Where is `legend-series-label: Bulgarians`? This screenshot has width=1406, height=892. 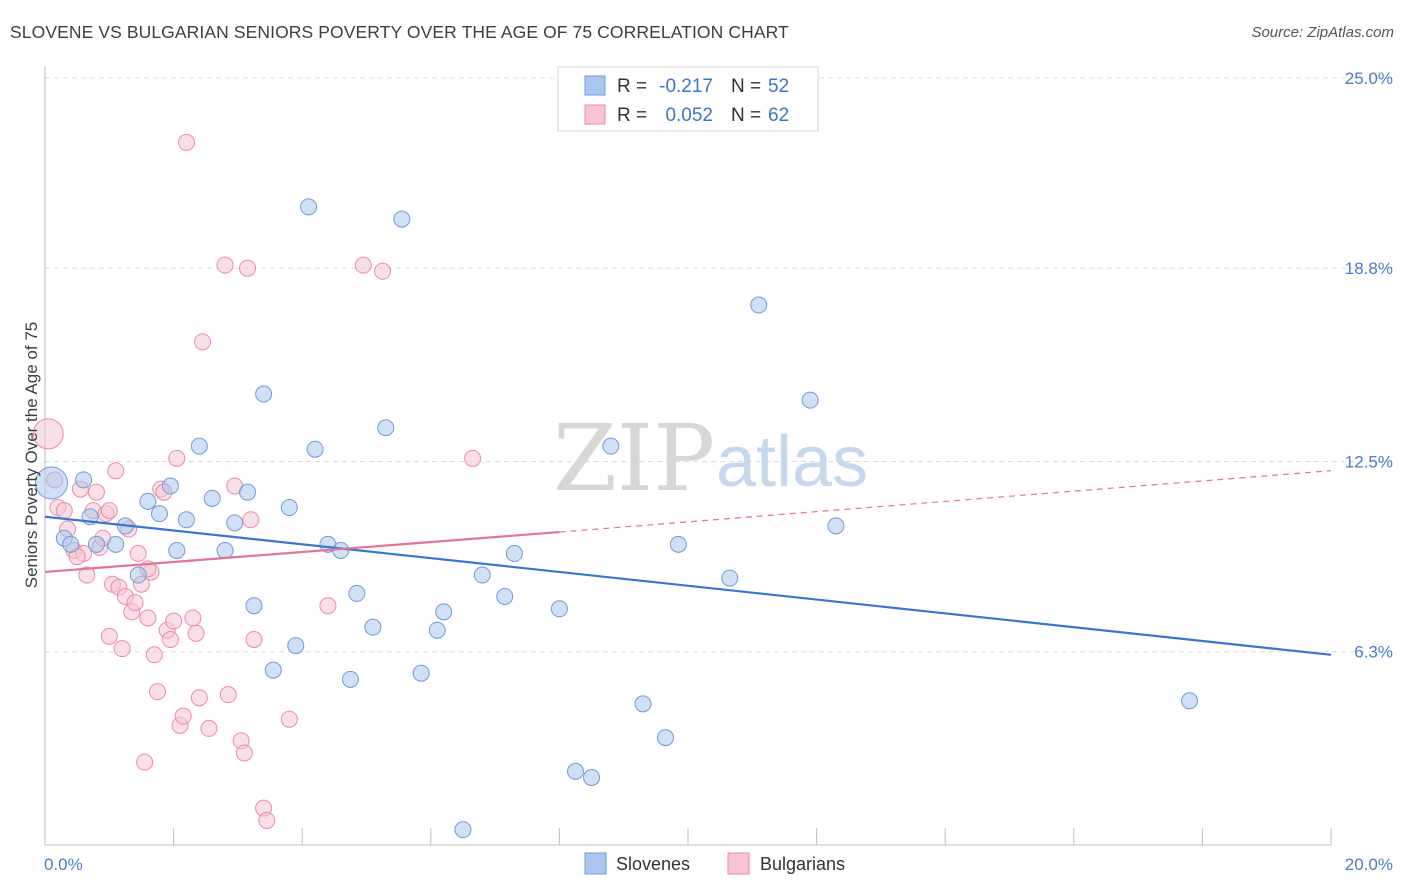 legend-series-label: Bulgarians is located at coordinates (802, 864).